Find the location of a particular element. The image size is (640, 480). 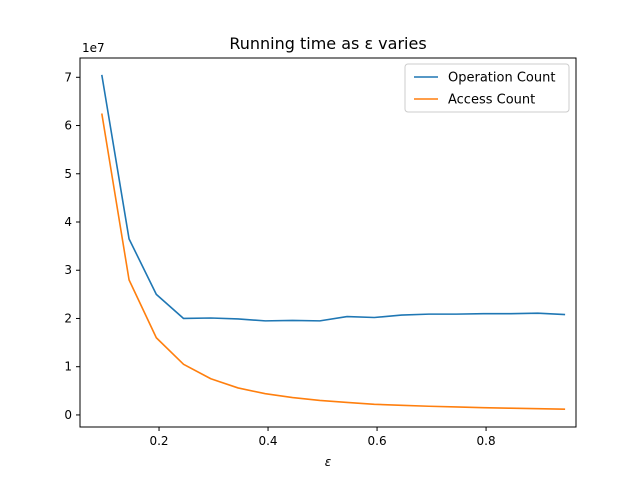

y-tick-label: 0 is located at coordinates (68, 415).